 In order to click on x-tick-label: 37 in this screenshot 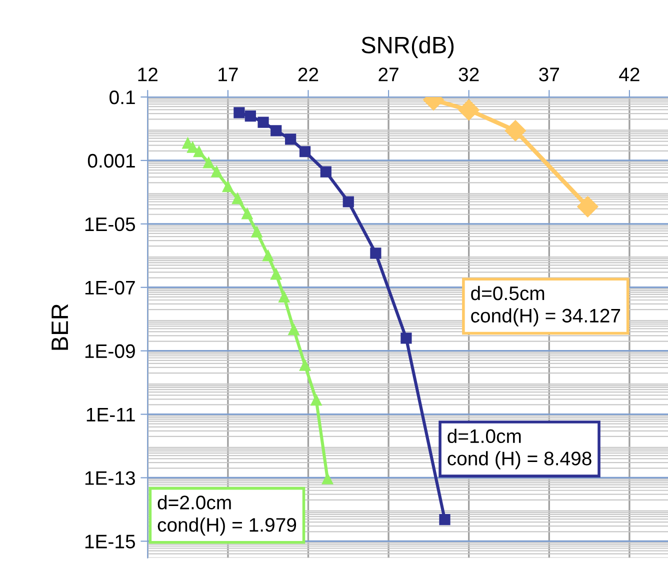, I will do `click(549, 75)`.